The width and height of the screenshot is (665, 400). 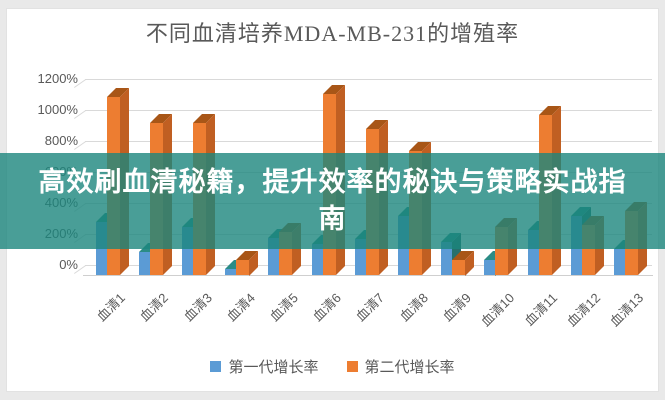 I want to click on y-axis-label-800%: 800%, so click(x=61, y=140).